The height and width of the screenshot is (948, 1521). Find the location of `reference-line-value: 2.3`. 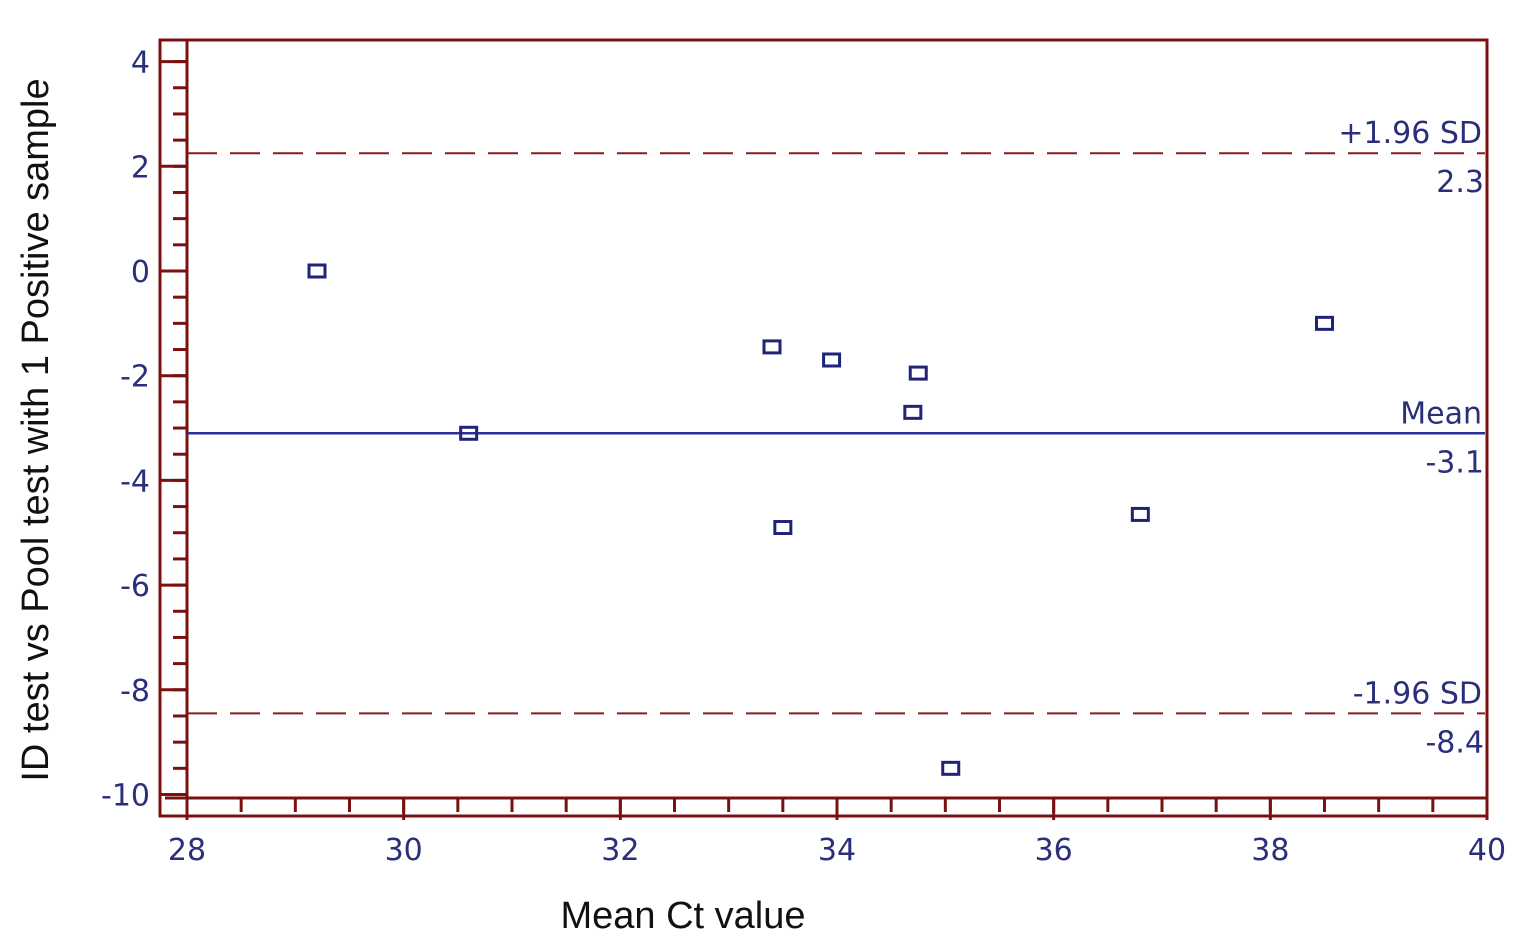

reference-line-value: 2.3 is located at coordinates (1460, 182).